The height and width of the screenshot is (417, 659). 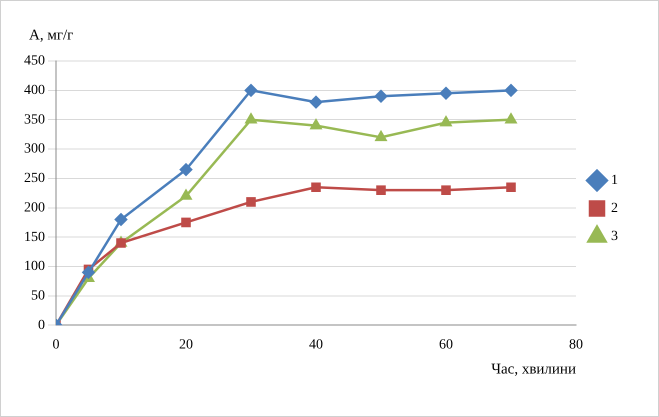 What do you see at coordinates (56, 344) in the screenshot?
I see `x-tick-label: 0` at bounding box center [56, 344].